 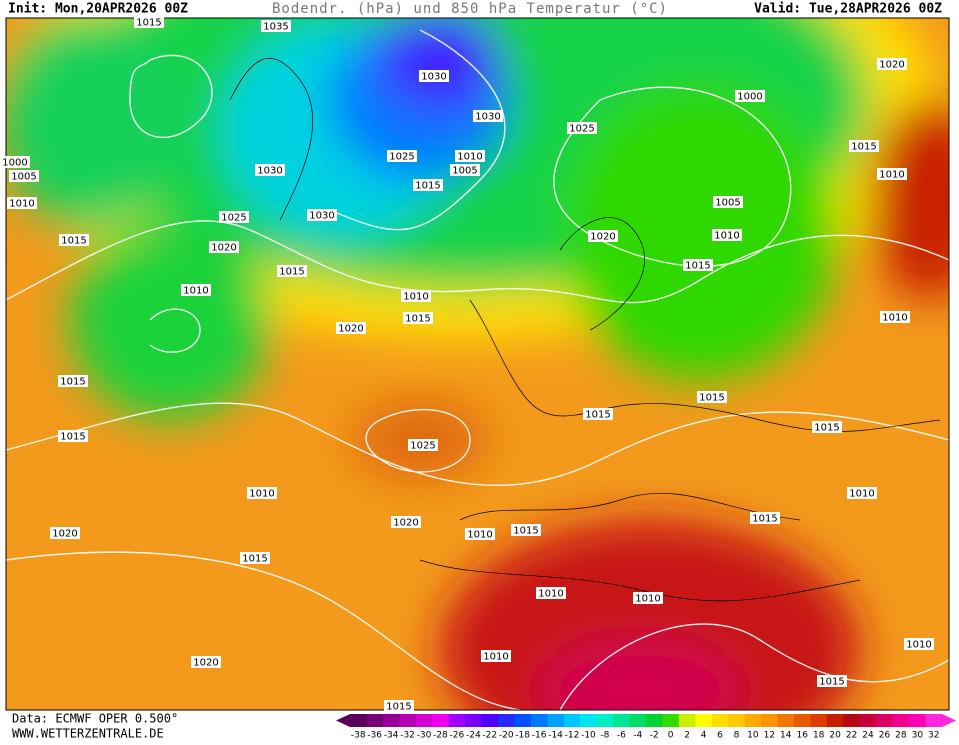 What do you see at coordinates (489, 736) in the screenshot?
I see `colorbar-label: -22` at bounding box center [489, 736].